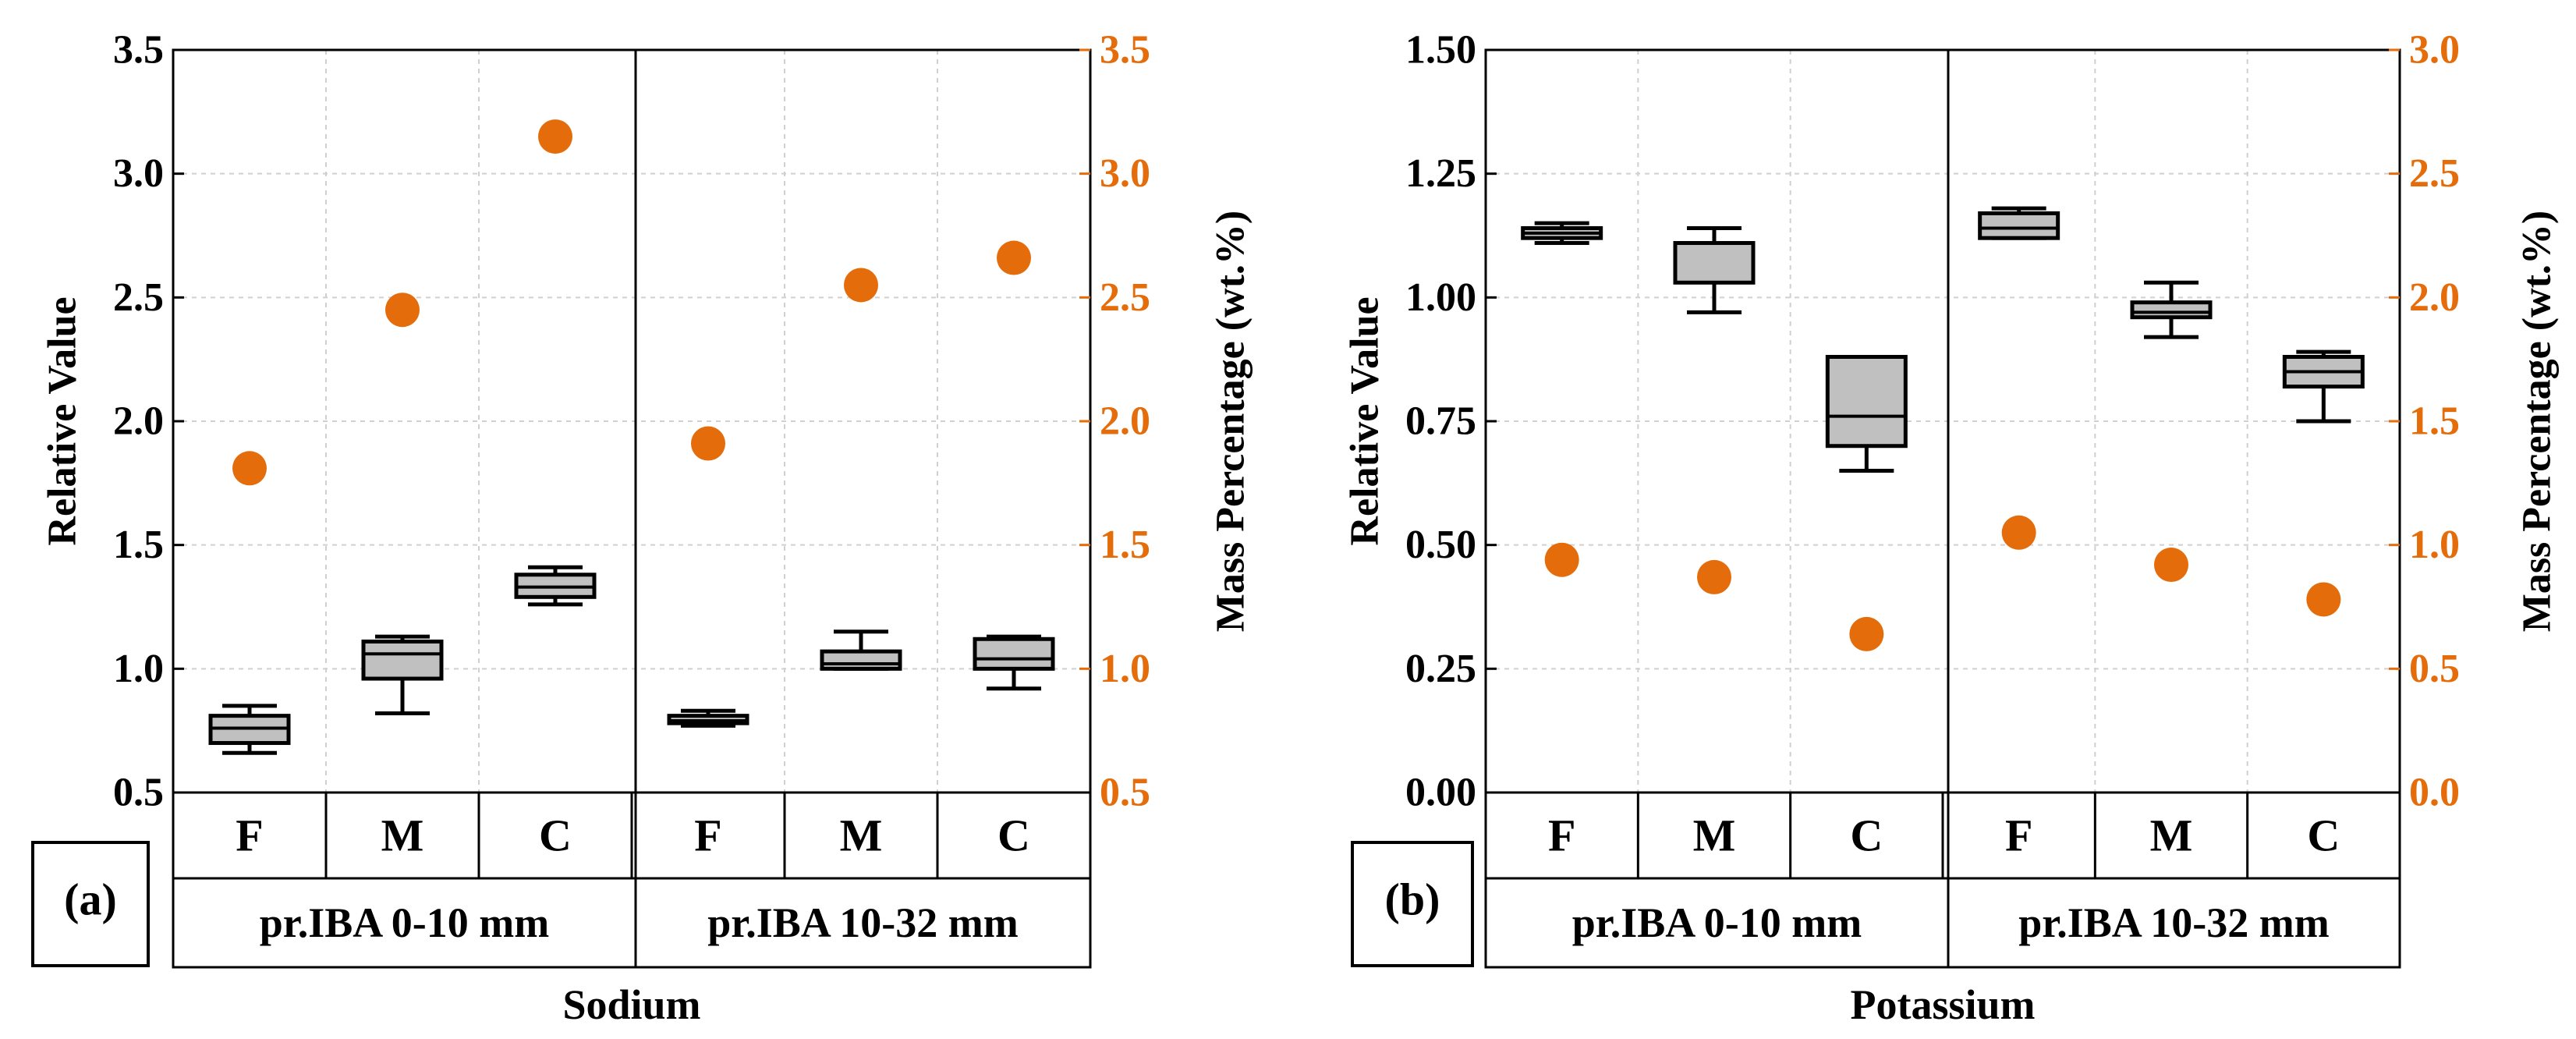  I want to click on left-tick-label: 1.5, so click(138, 545).